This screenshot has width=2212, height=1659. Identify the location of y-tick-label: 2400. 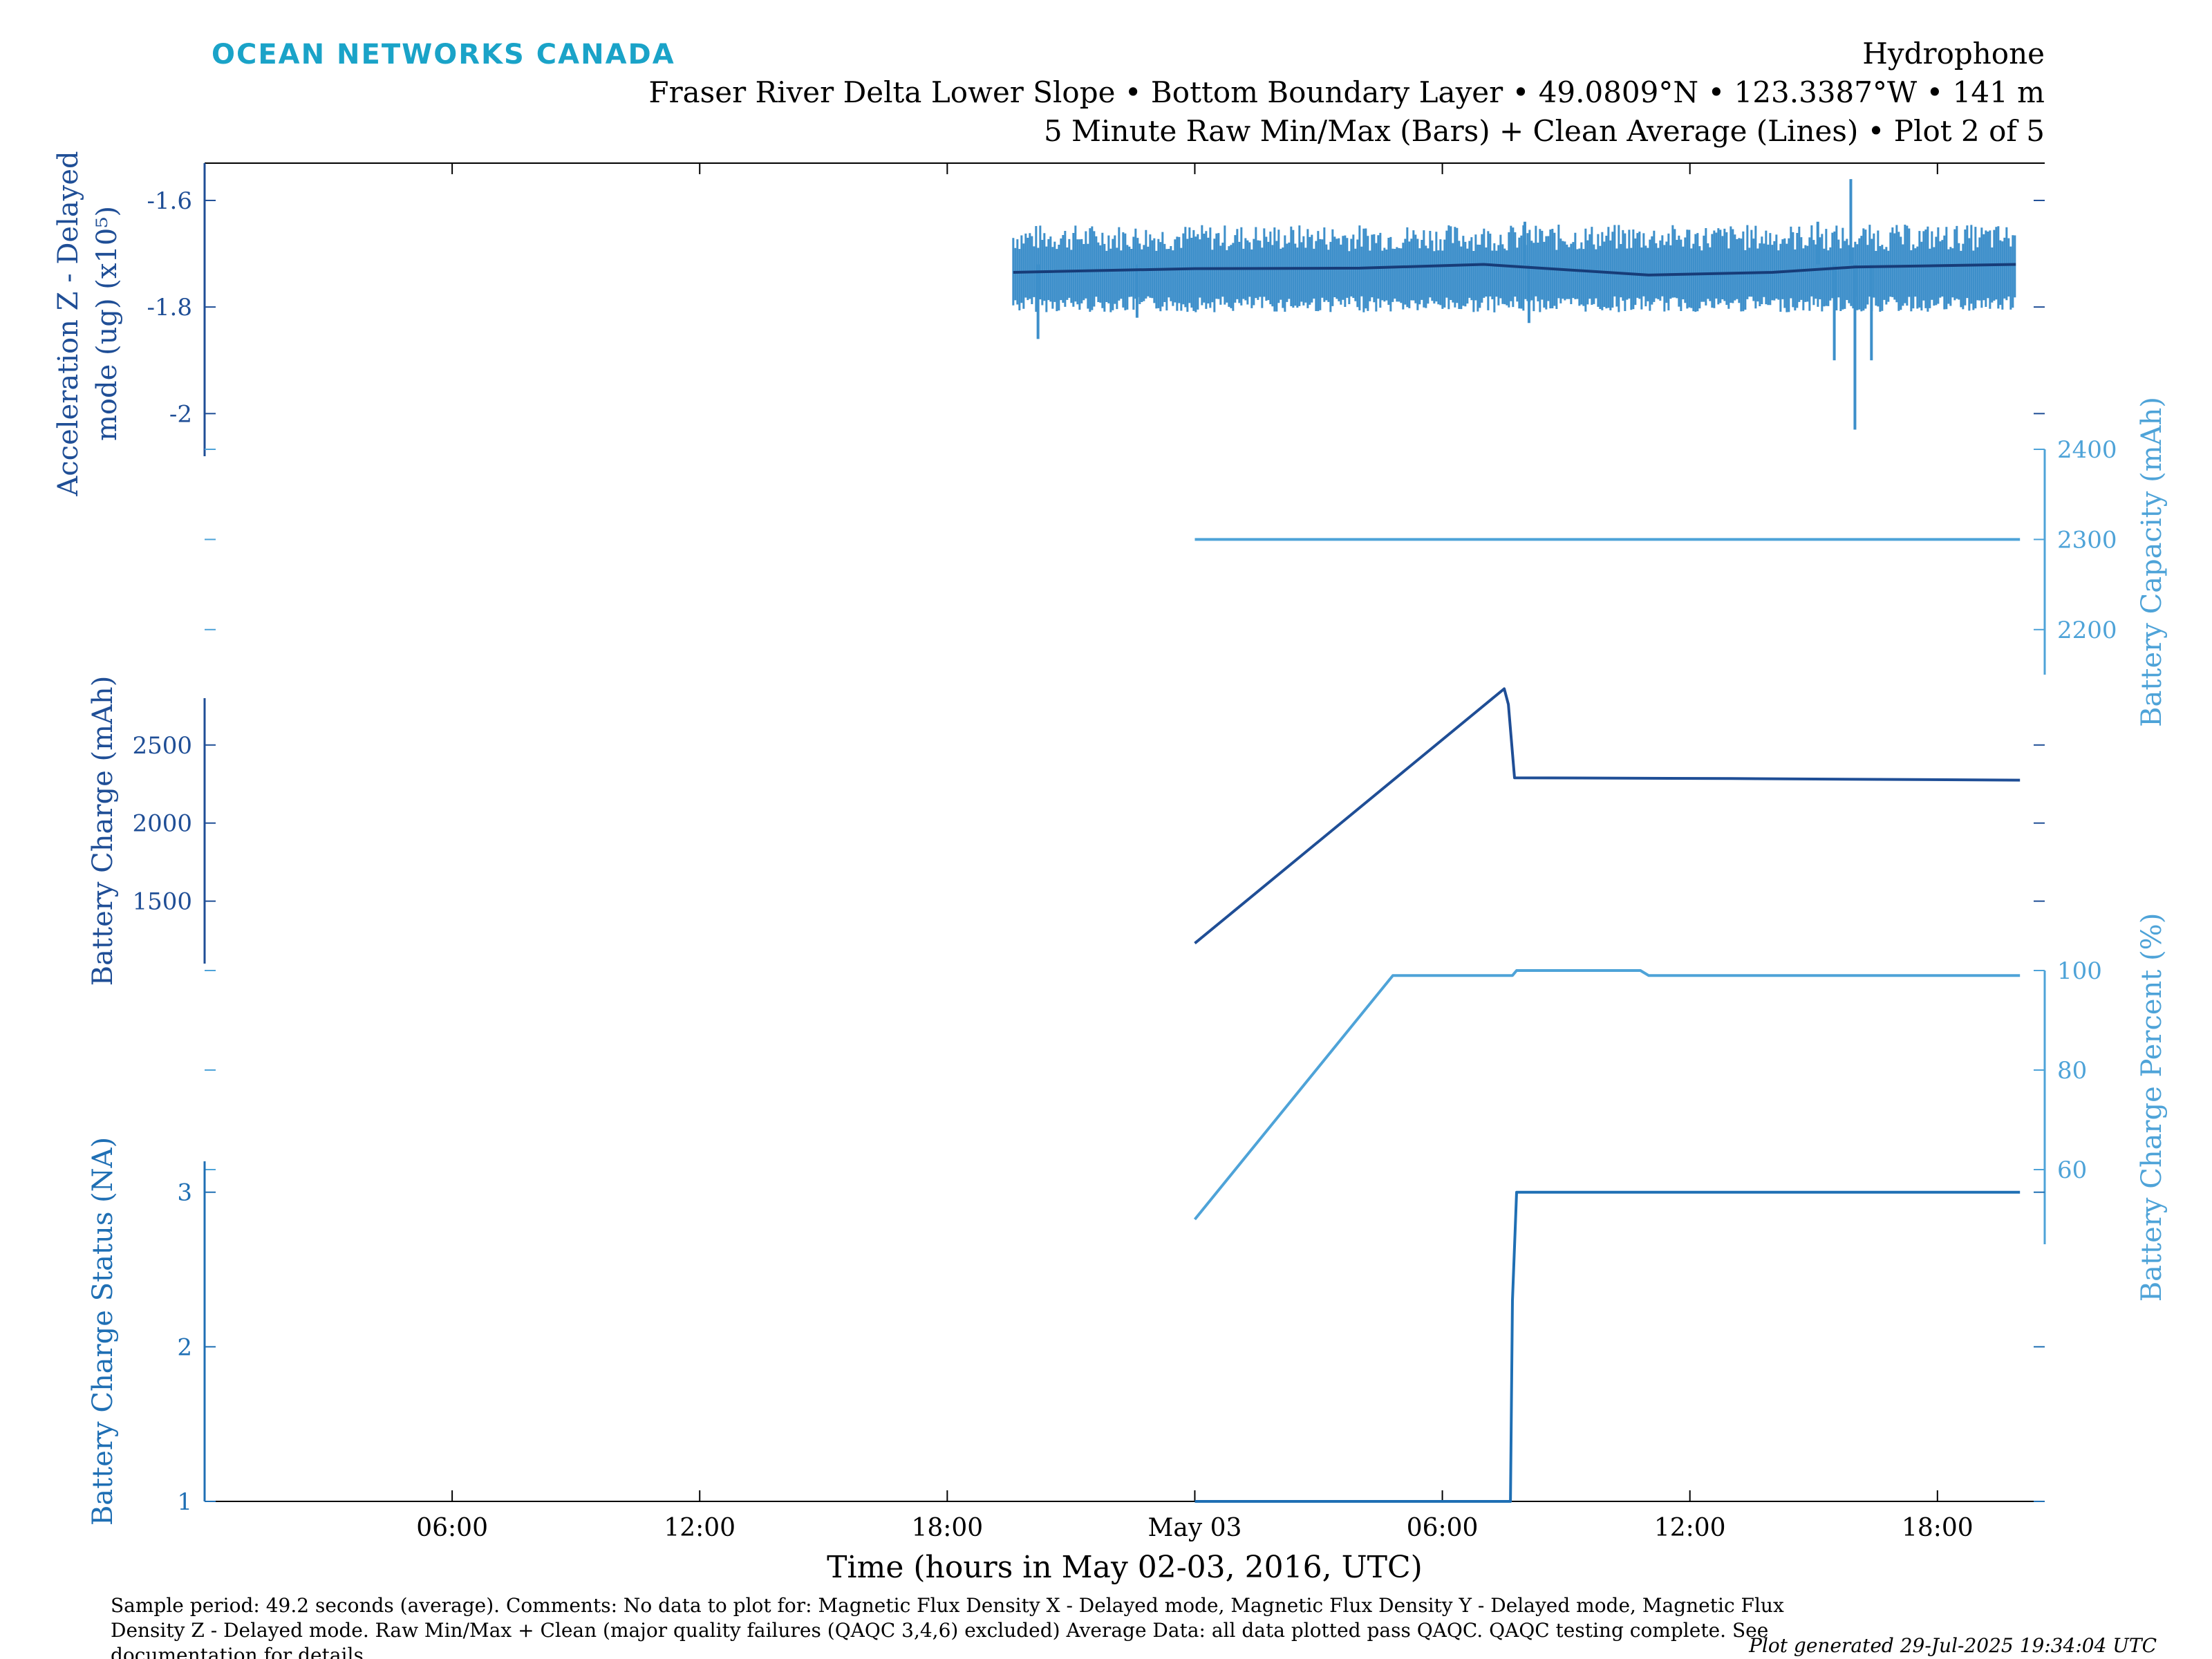
(2087, 450).